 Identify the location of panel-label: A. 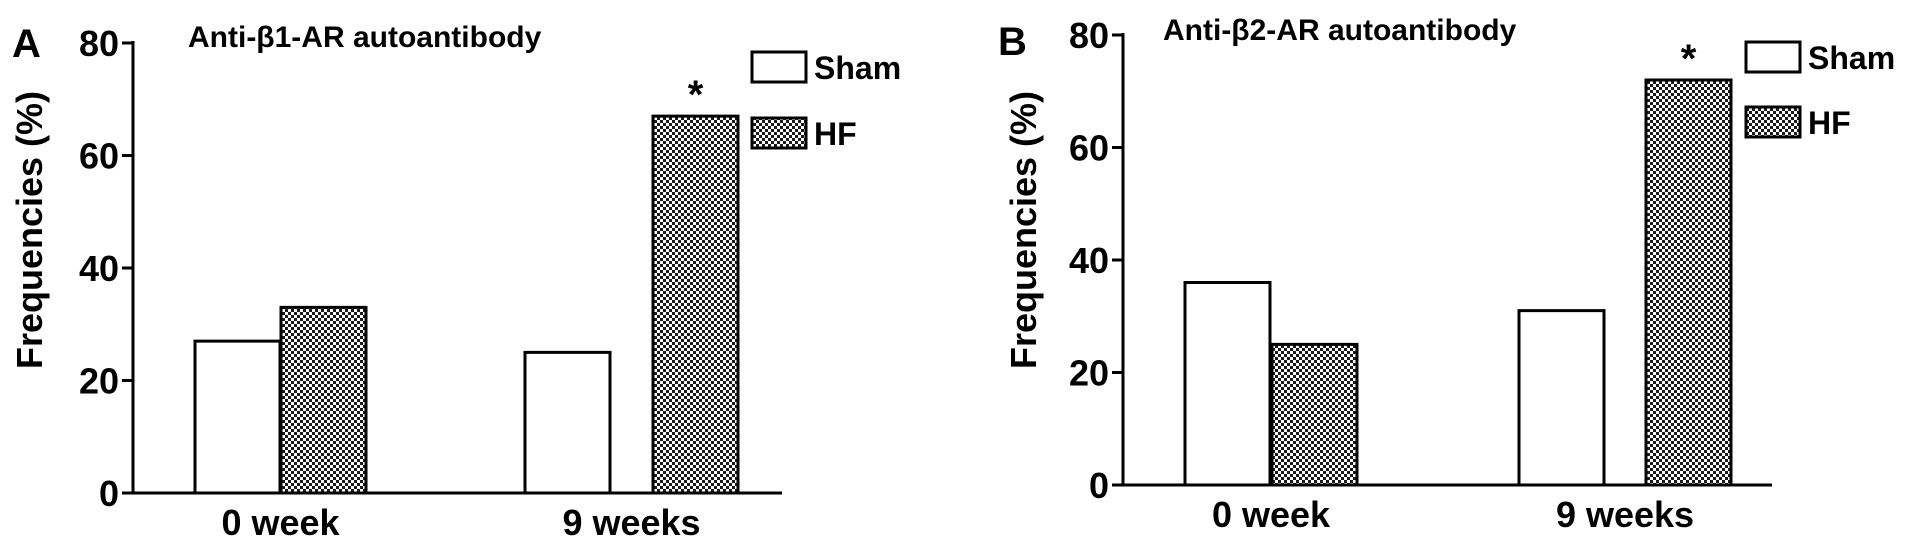
(26, 44).